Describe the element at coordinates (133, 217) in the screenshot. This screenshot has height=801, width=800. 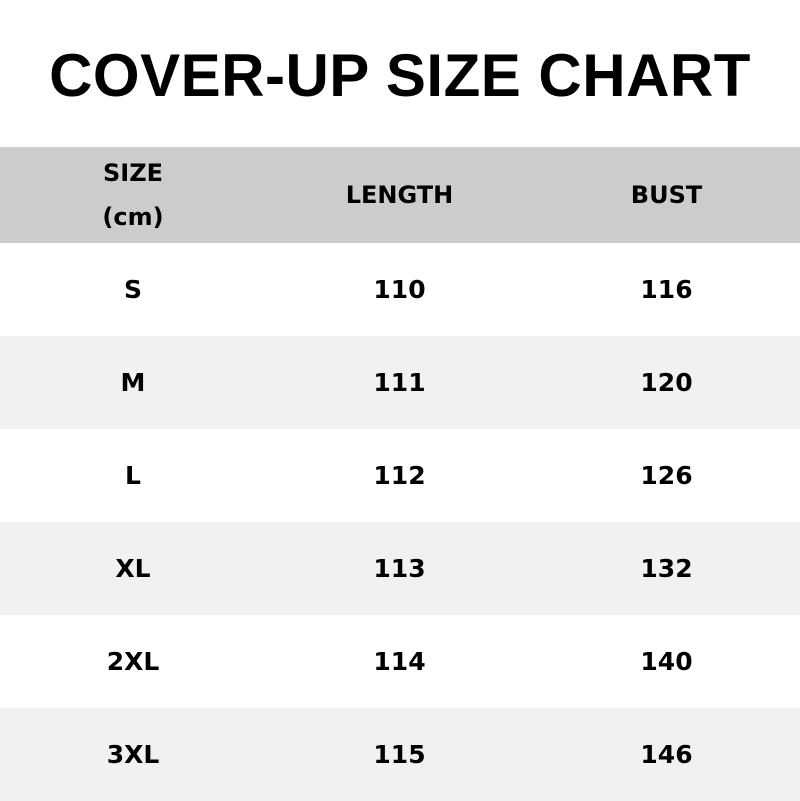
I see `header-unit-label: (cm)` at that location.